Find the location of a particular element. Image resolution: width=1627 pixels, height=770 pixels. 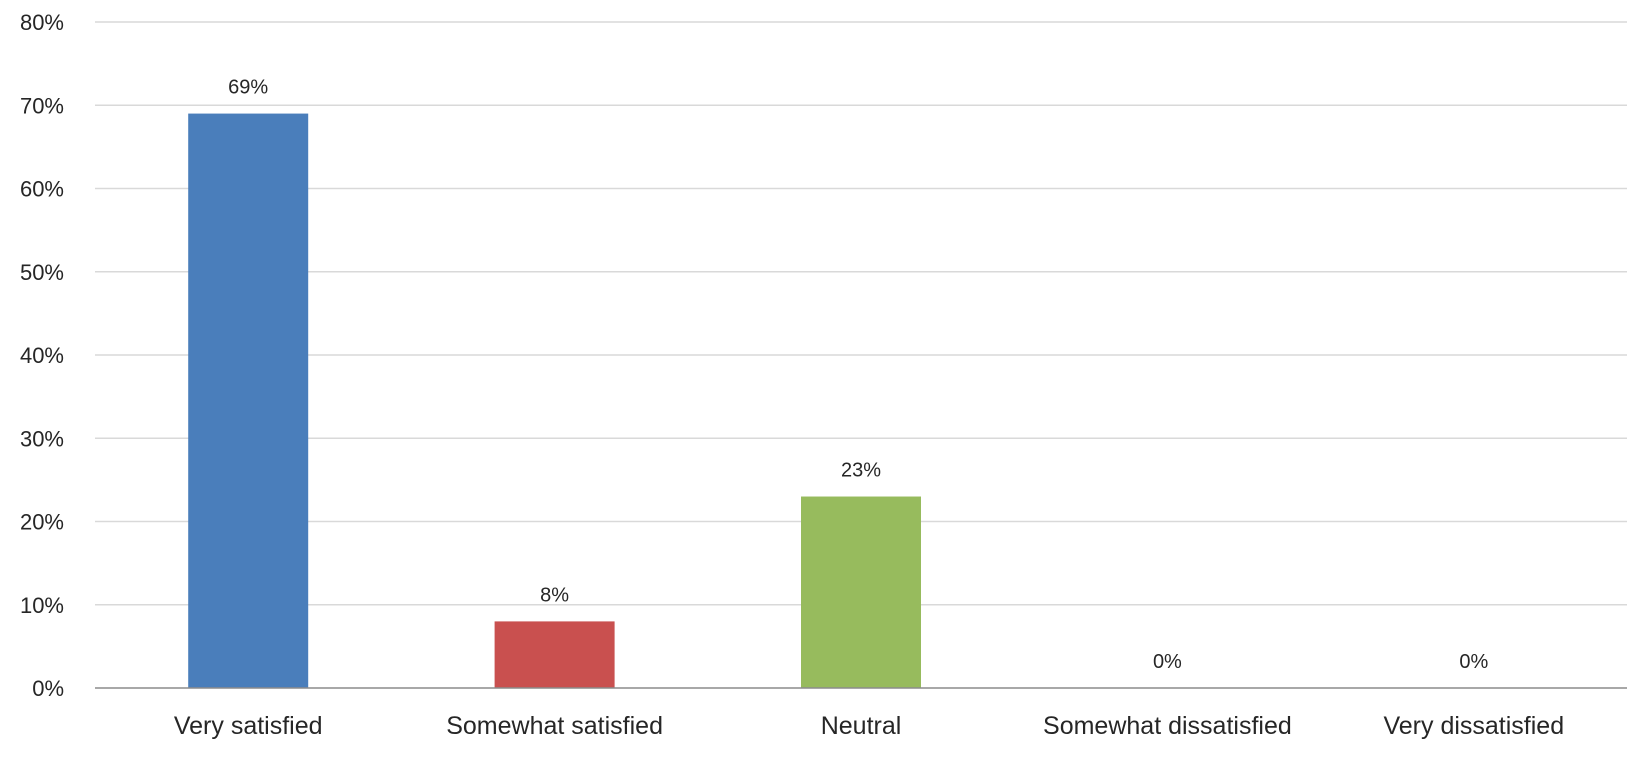

y-axis-tick-labels: 0% 10% 20% 30% 40% 50% 60% 70% 80% is located at coordinates (42, 355).